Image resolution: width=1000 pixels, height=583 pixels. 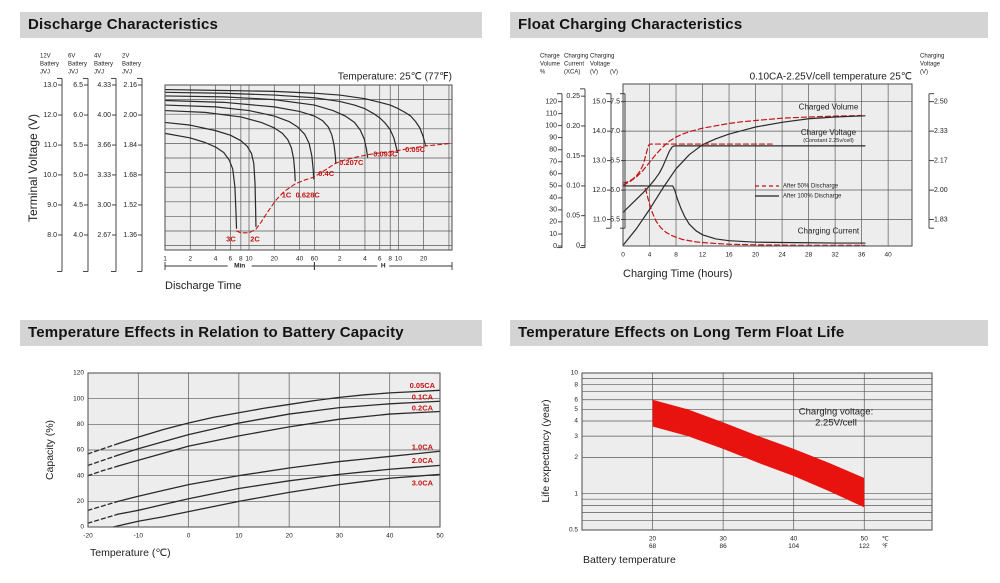 I want to click on svg-text: Charge Voltage, so click(x=829, y=132).